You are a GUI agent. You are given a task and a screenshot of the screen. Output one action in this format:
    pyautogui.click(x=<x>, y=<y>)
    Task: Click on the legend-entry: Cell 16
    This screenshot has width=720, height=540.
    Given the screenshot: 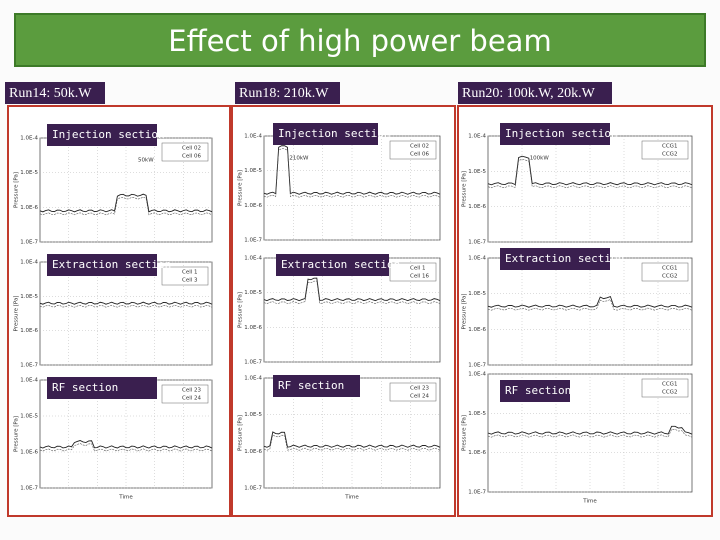 What is the action you would take?
    pyautogui.click(x=420, y=277)
    